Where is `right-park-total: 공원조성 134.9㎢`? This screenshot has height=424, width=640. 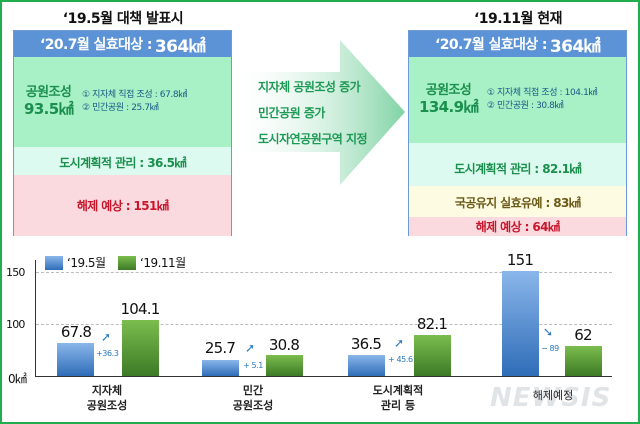 right-park-total: 공원조성 134.9㎢ is located at coordinates (448, 99).